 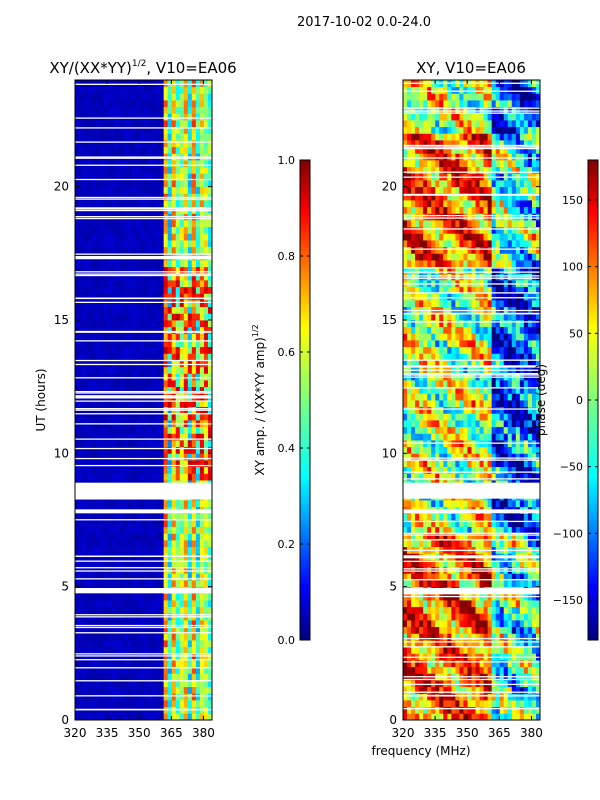 I want to click on colorbar-tick-label: 0.2, so click(x=287, y=544).